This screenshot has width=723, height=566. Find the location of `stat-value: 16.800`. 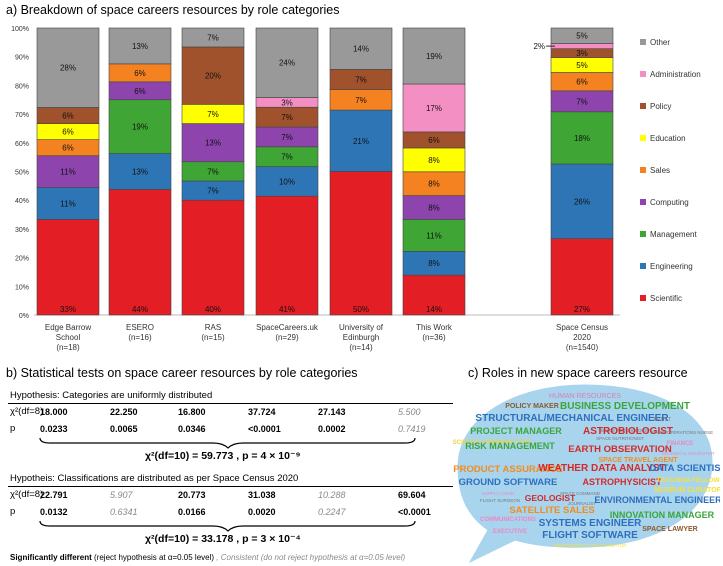

stat-value: 16.800 is located at coordinates (192, 412).